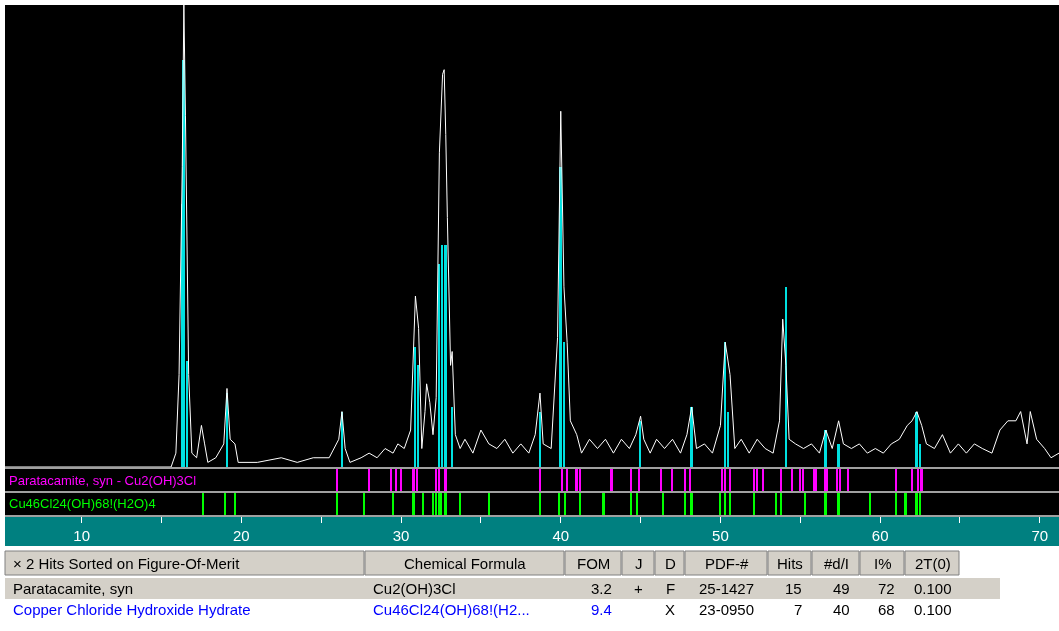 The image size is (1059, 631). I want to click on text: 15, so click(793, 588).